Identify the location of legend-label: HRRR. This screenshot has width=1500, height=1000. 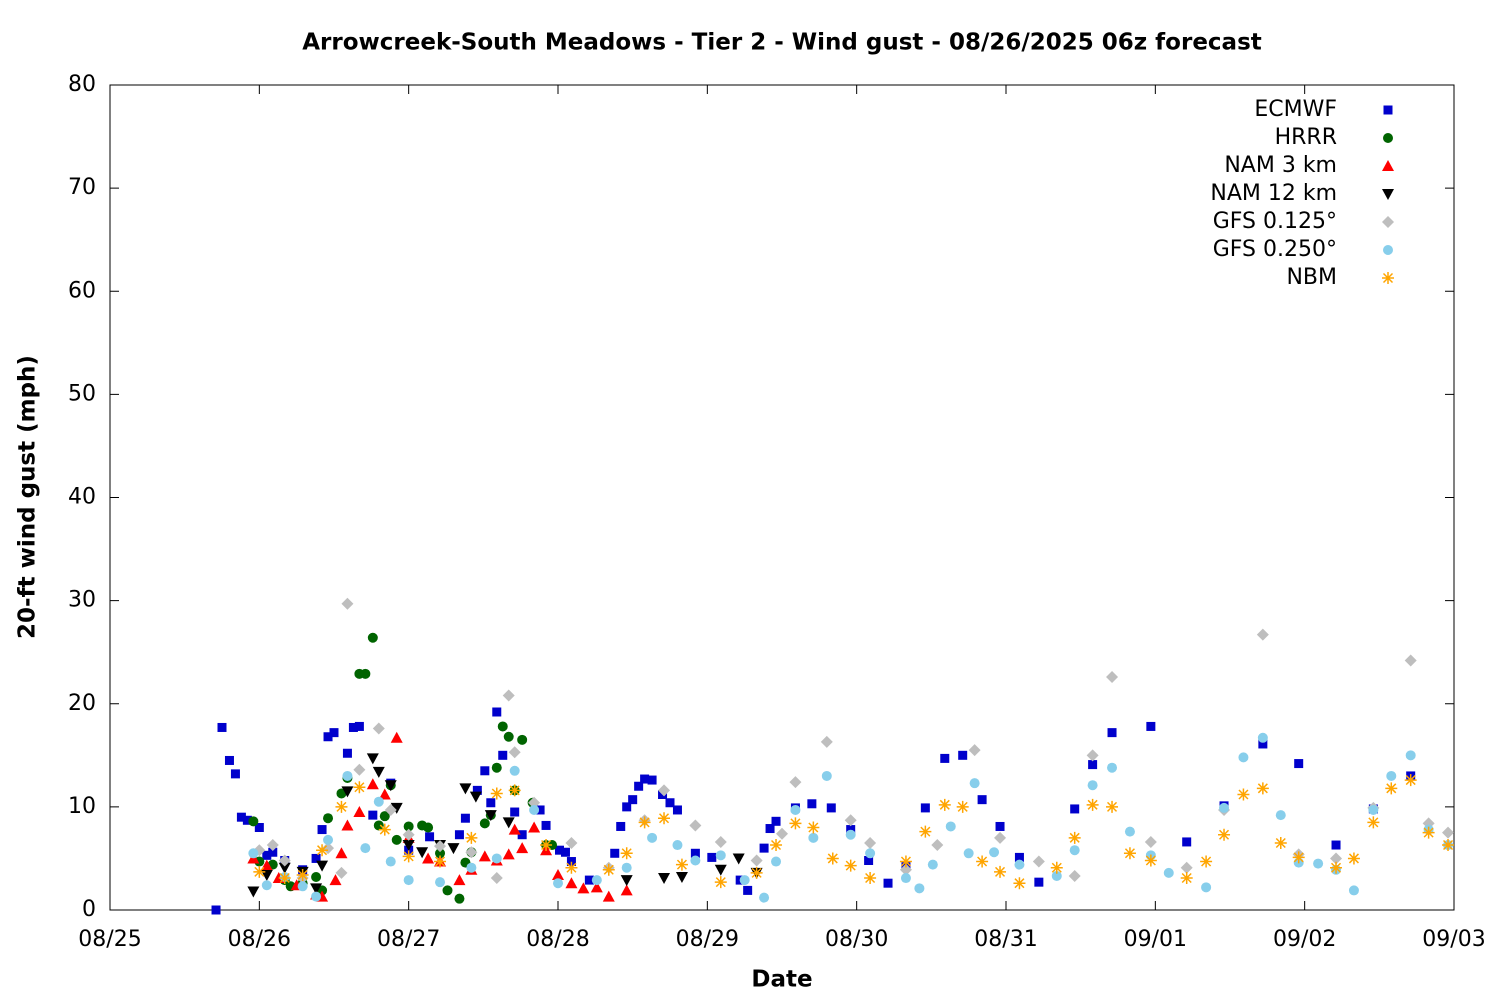
(1306, 137).